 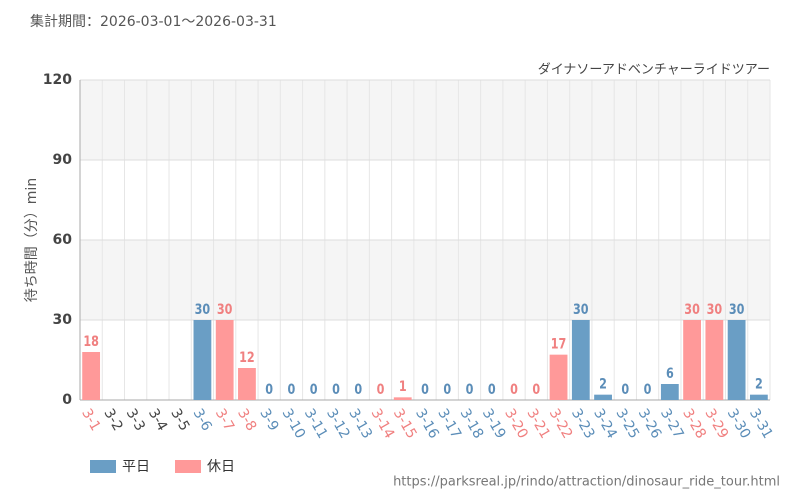 What do you see at coordinates (403, 386) in the screenshot?
I see `value-label: 1` at bounding box center [403, 386].